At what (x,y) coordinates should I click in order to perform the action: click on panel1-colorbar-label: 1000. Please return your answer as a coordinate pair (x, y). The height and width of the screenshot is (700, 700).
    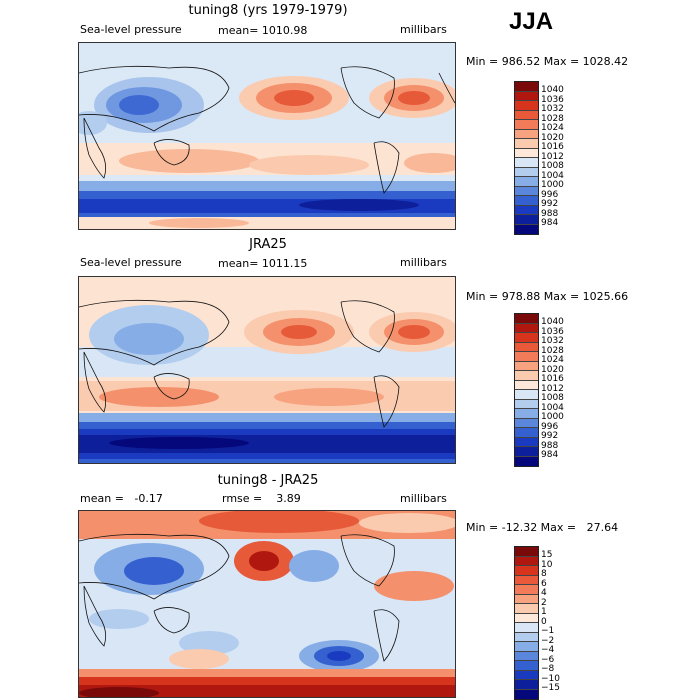
    Looking at the image, I should click on (552, 185).